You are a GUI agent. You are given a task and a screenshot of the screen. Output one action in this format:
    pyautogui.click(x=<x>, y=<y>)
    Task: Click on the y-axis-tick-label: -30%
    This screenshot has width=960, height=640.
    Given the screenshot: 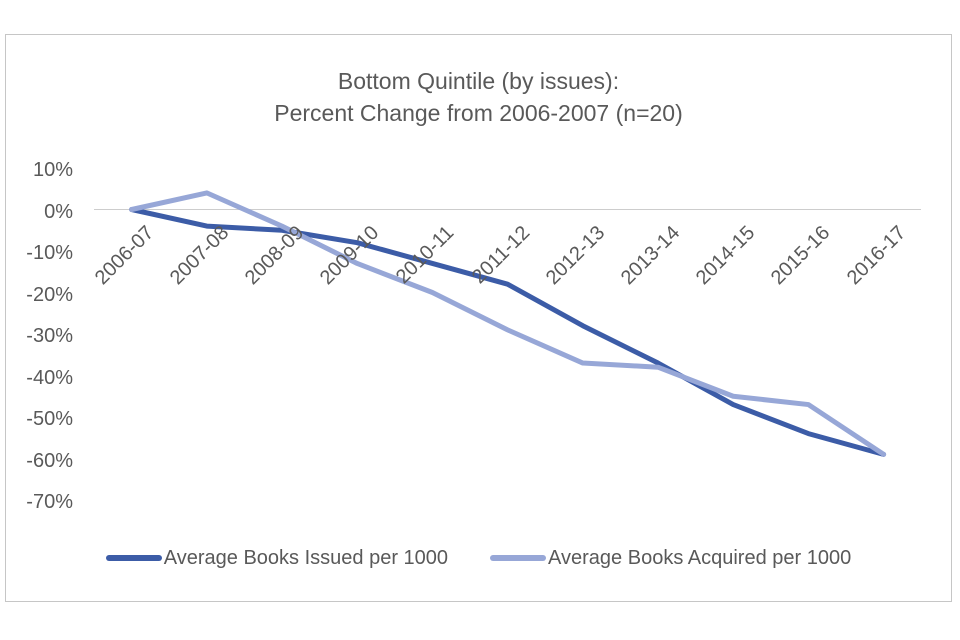 What is the action you would take?
    pyautogui.click(x=49, y=336)
    